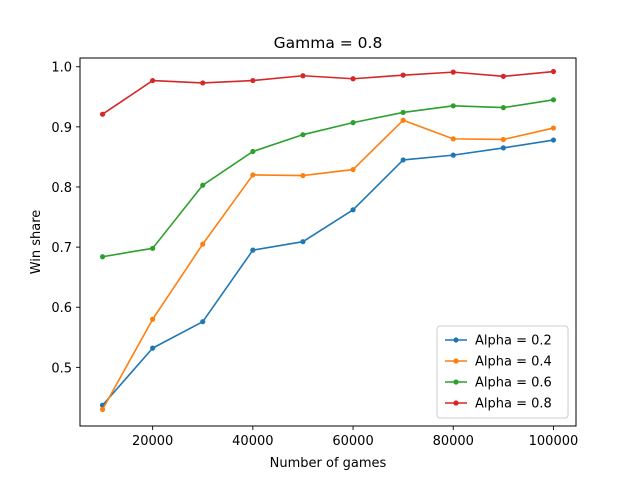  I want to click on x-axis-label: Number of games, so click(328, 463).